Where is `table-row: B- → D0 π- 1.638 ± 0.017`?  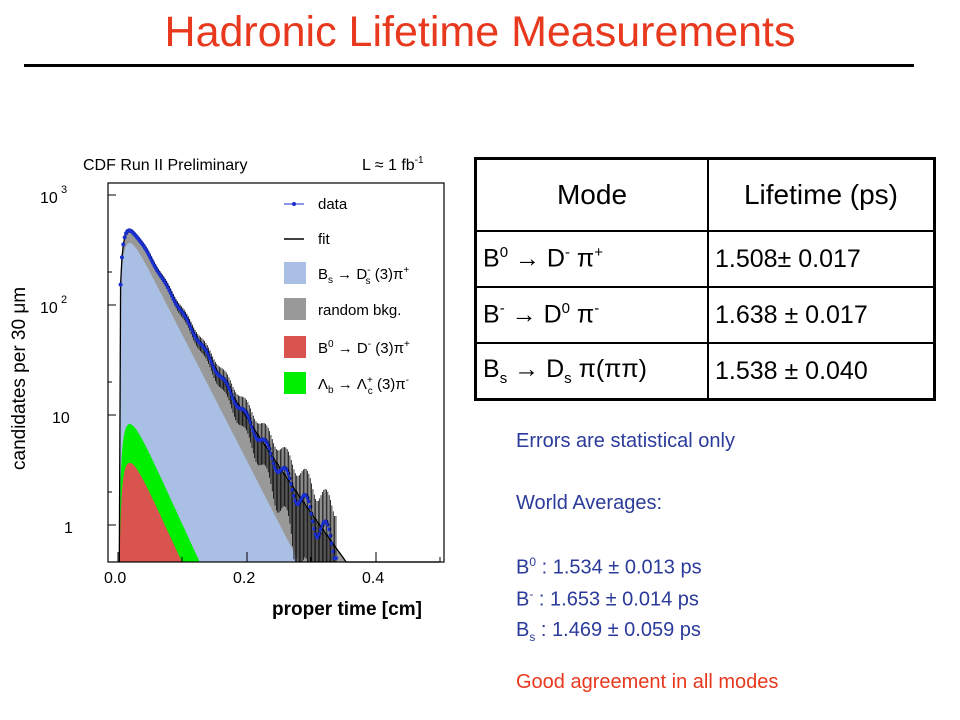
table-row: B- → D0 π- 1.638 ± 0.017 is located at coordinates (705, 315).